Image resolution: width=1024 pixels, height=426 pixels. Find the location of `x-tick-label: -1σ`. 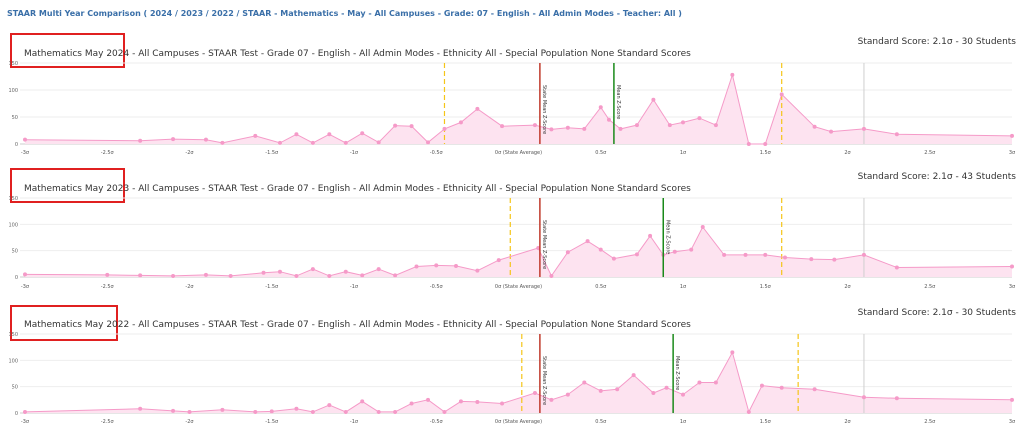

x-tick-label: -1σ is located at coordinates (354, 422).